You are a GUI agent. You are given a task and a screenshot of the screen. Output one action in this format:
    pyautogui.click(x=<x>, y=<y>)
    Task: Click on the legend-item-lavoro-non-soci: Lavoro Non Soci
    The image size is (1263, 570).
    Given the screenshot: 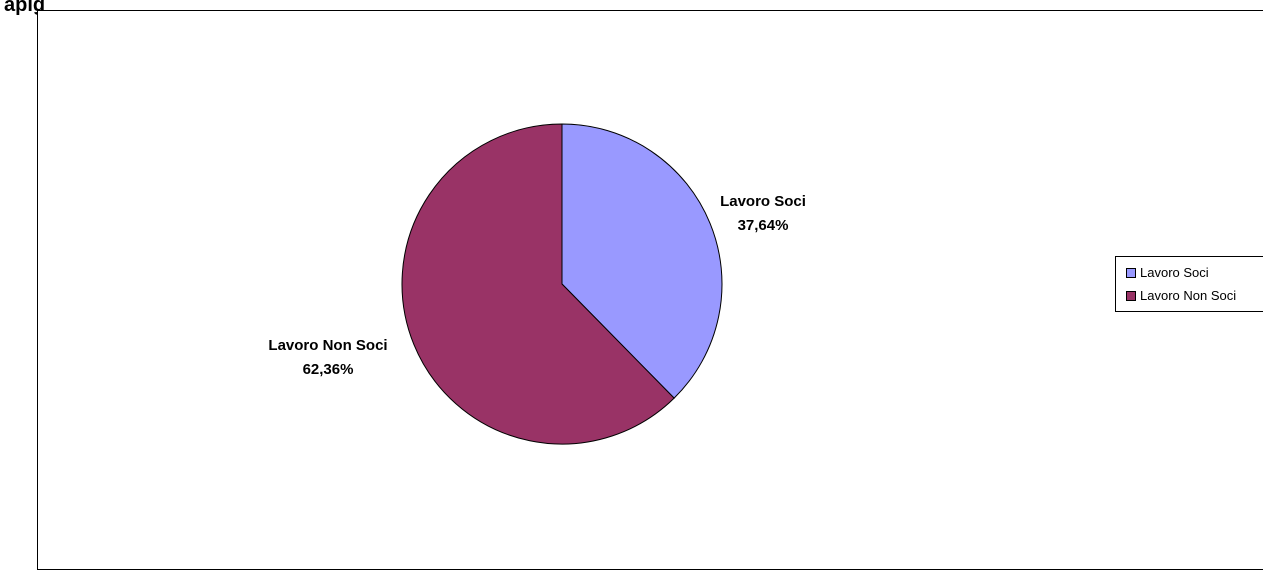 What is the action you would take?
    pyautogui.click(x=1194, y=295)
    